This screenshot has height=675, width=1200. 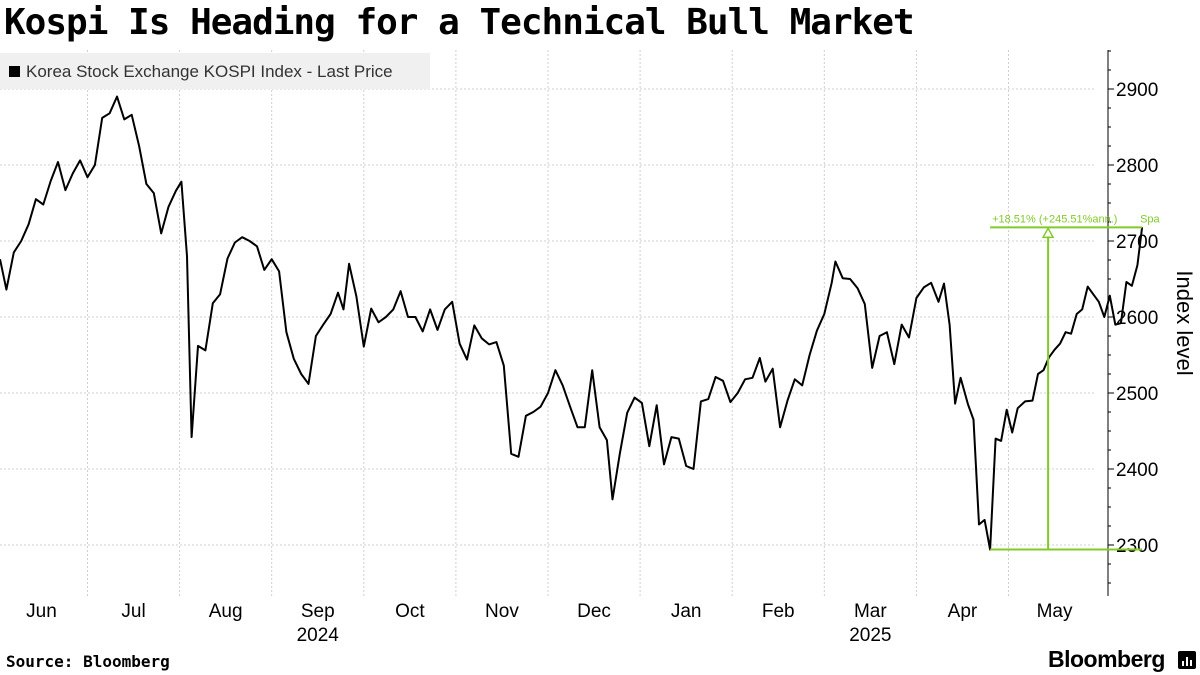 I want to click on x-tick-label: Jul, so click(x=133, y=611).